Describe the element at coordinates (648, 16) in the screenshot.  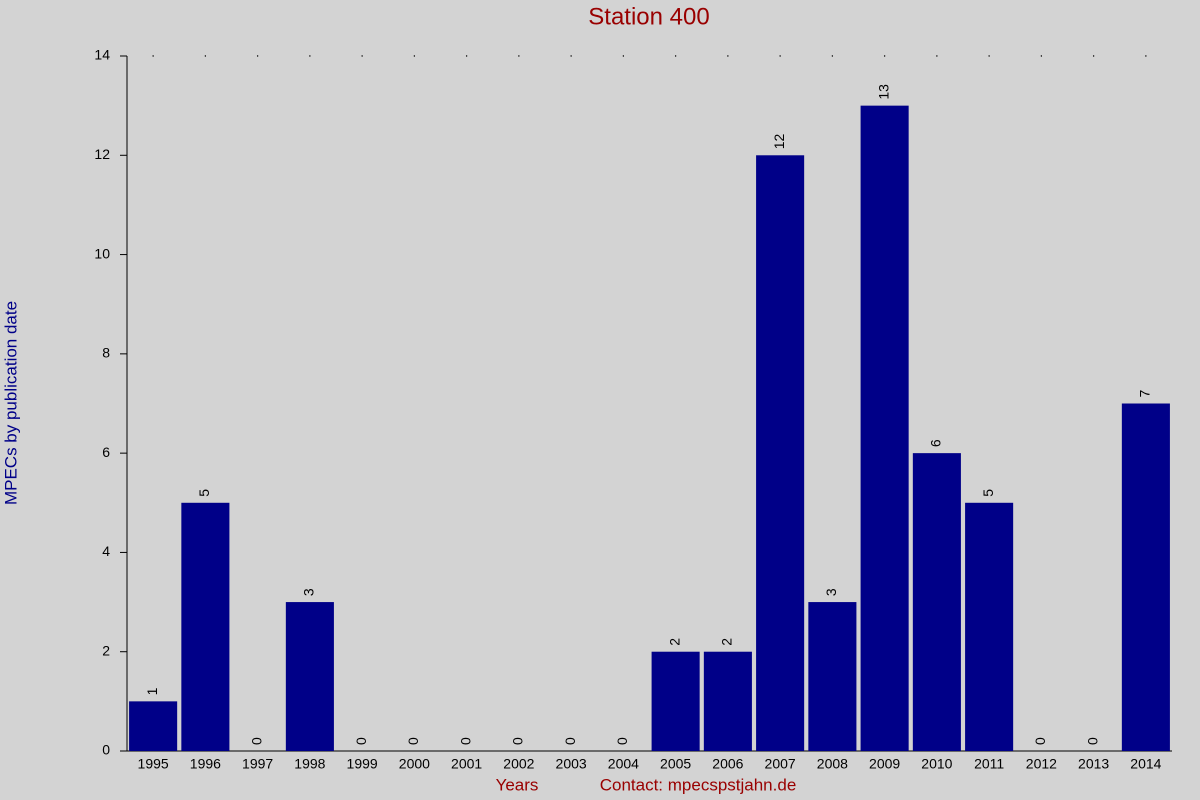
I see `chart-title: Station 400` at that location.